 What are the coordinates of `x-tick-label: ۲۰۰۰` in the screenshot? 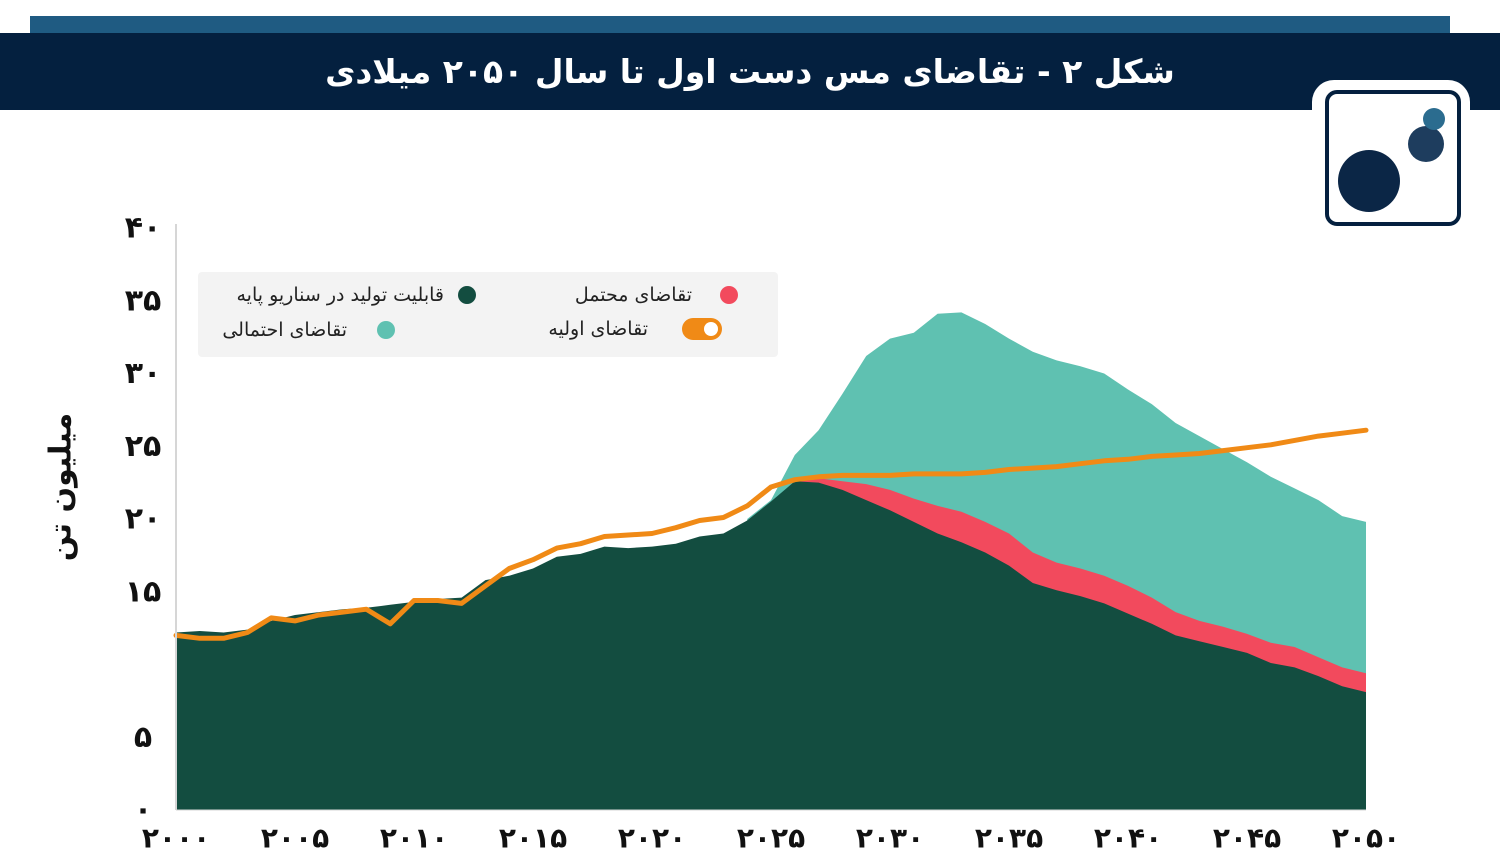 It's located at (176, 838).